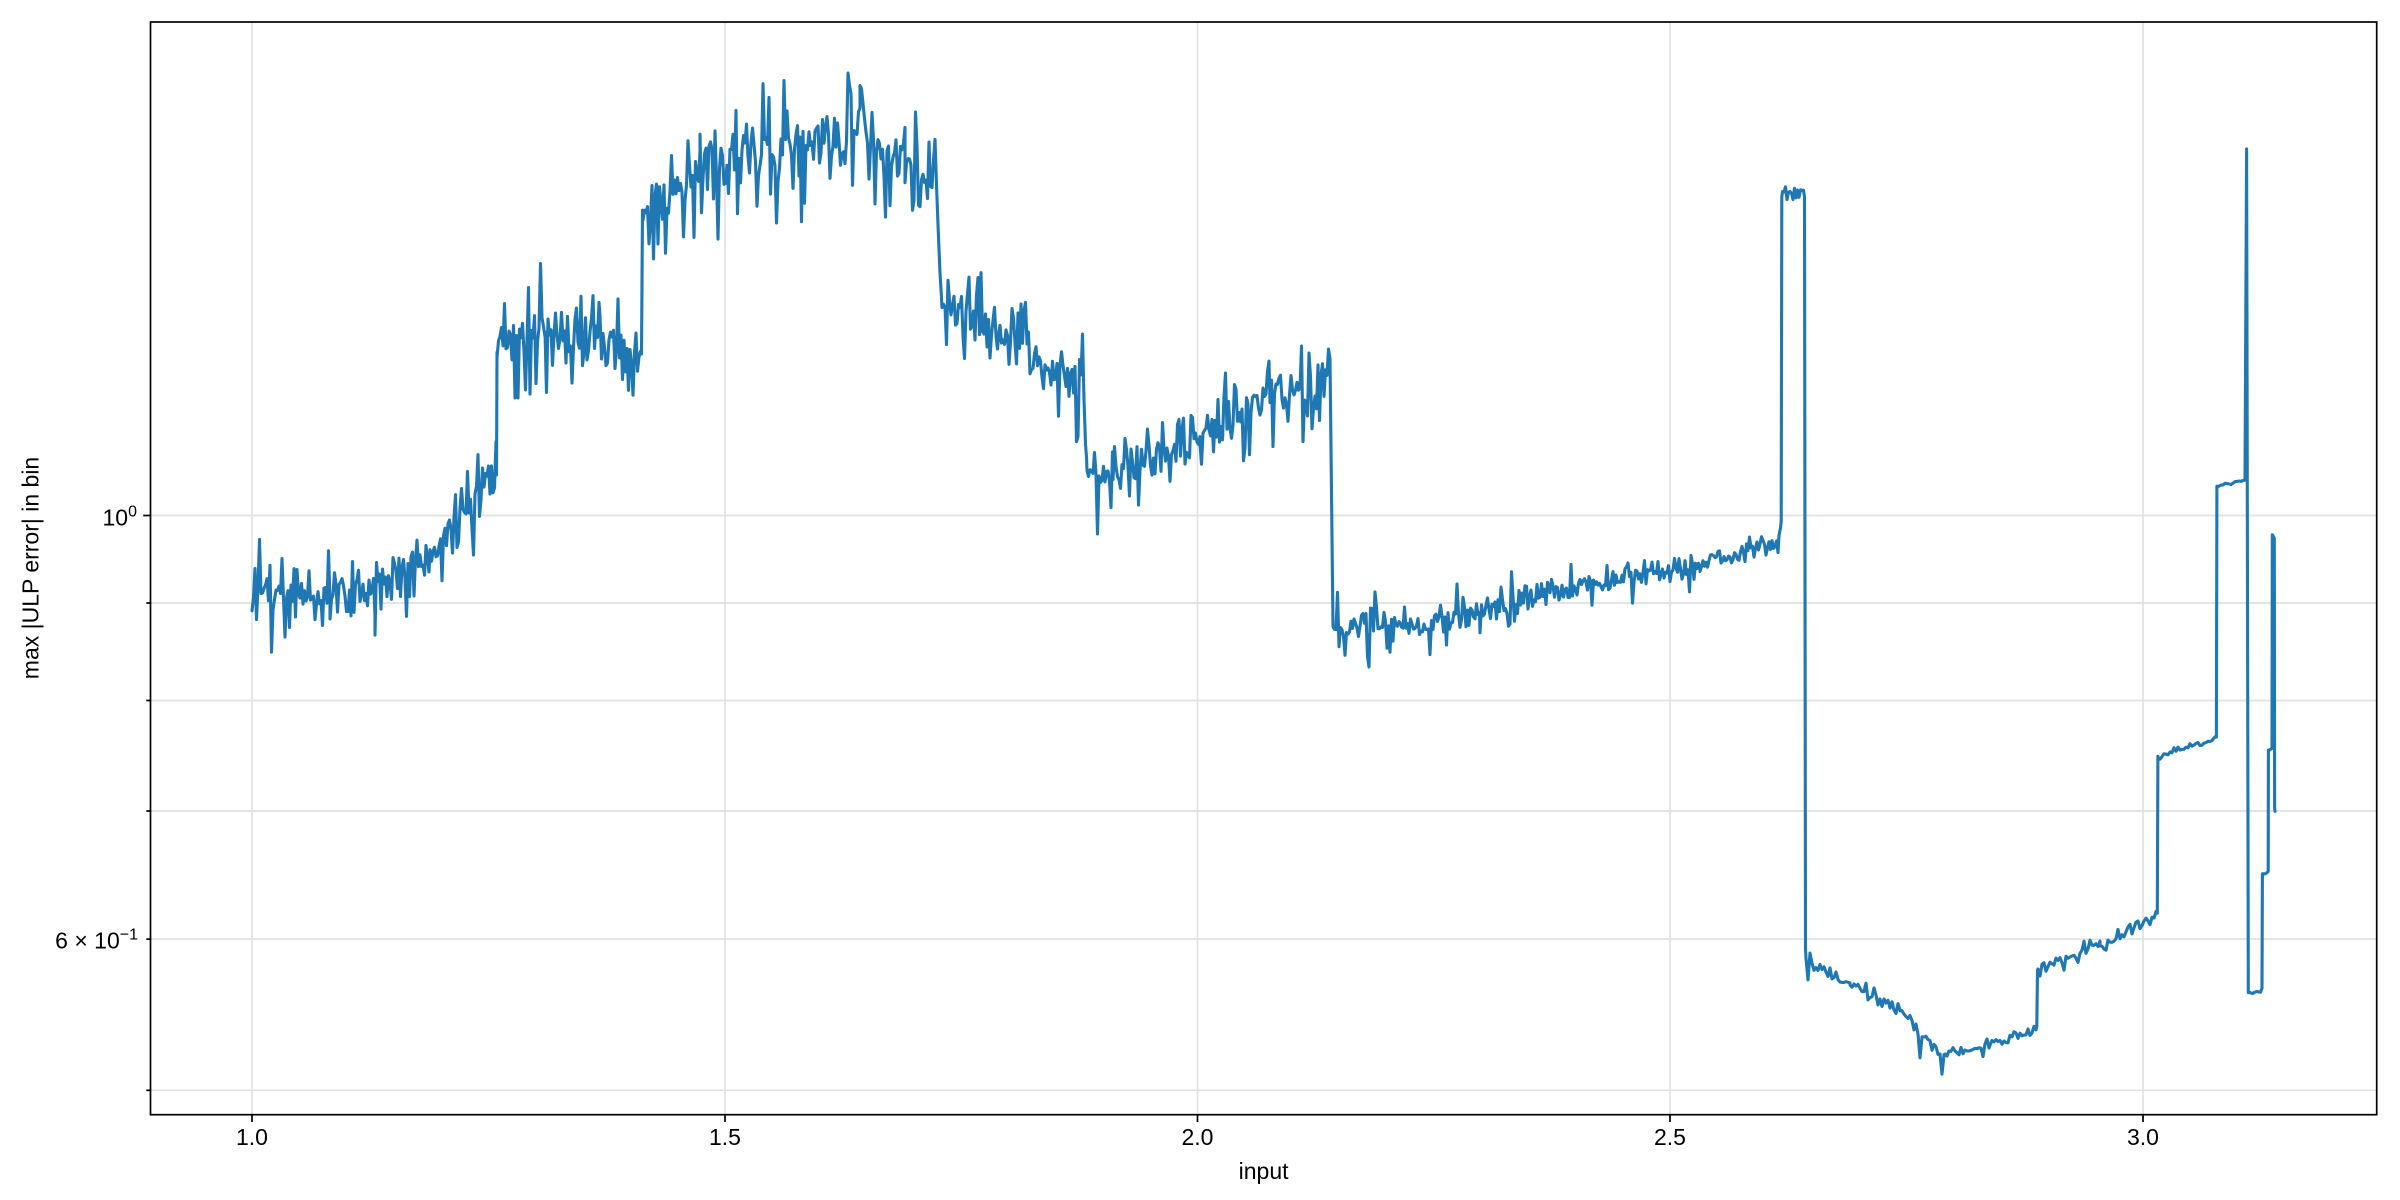 Image resolution: width=2400 pixels, height=1200 pixels. I want to click on svg-text: 2.5, so click(1670, 1137).